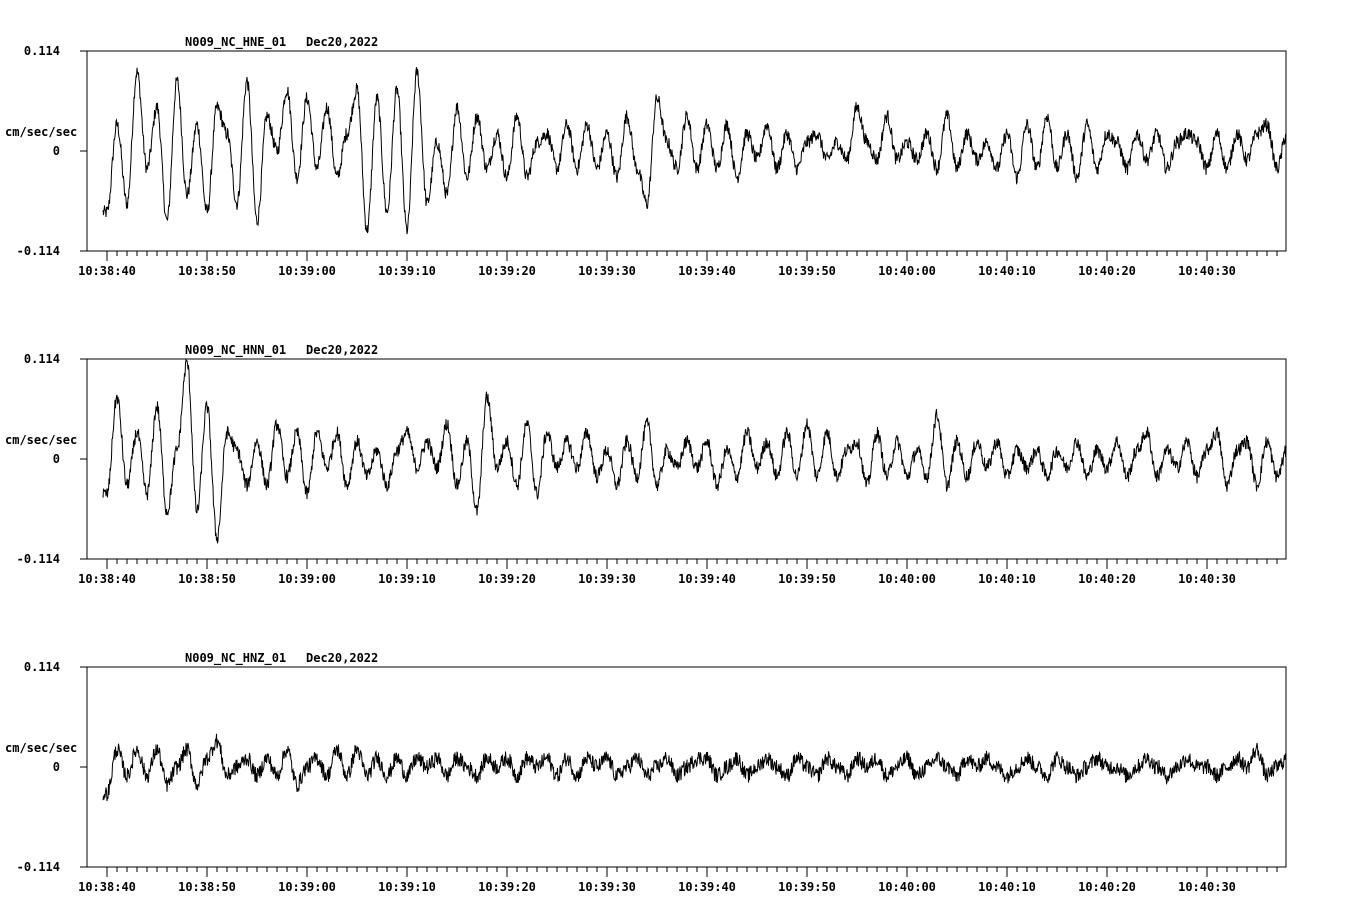 The image size is (1358, 924). I want to click on waveform-trace, so click(694, 767).